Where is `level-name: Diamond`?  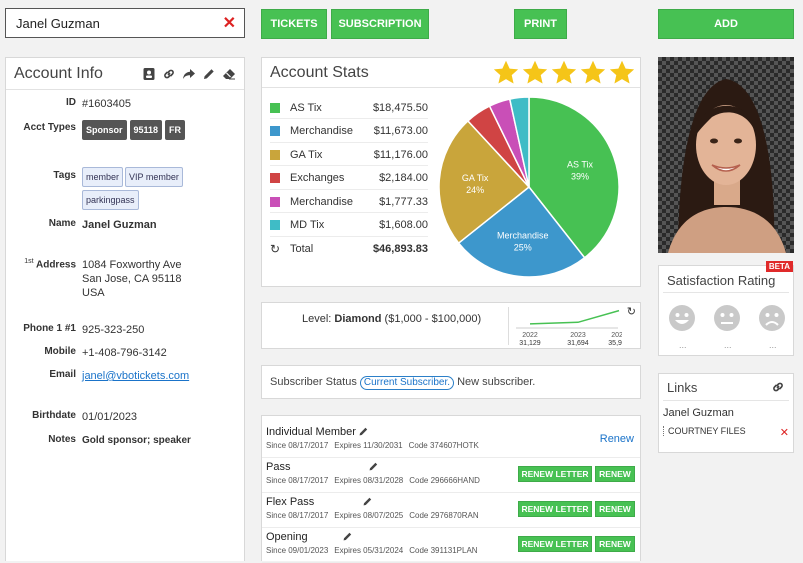
level-name: Diamond is located at coordinates (358, 319).